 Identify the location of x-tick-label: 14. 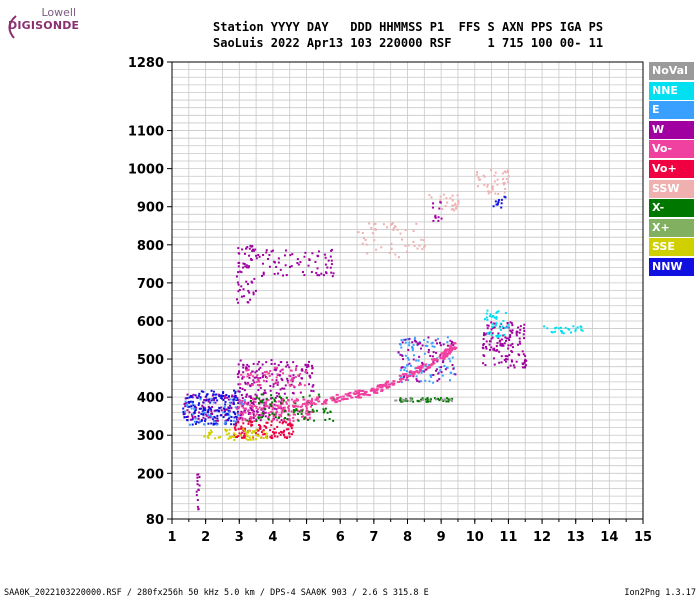
(609, 537).